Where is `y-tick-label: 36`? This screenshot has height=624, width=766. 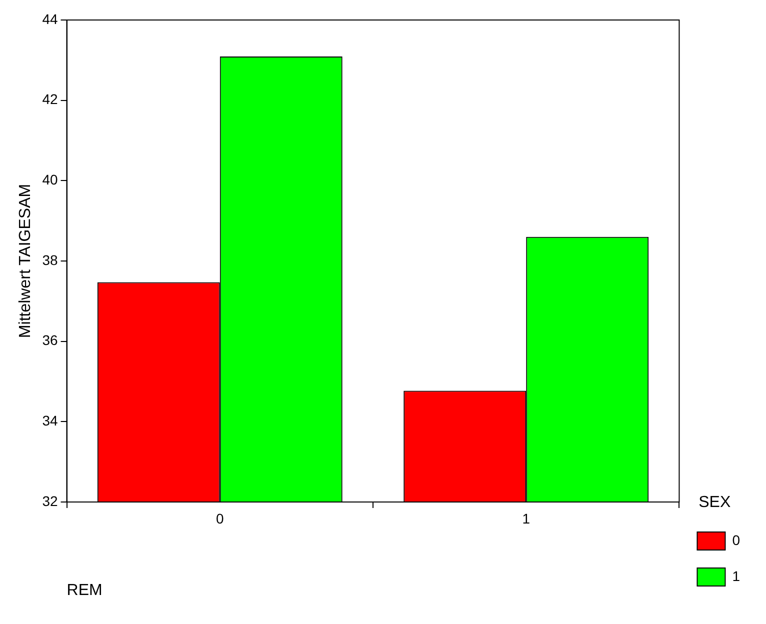
y-tick-label: 36 is located at coordinates (50, 340).